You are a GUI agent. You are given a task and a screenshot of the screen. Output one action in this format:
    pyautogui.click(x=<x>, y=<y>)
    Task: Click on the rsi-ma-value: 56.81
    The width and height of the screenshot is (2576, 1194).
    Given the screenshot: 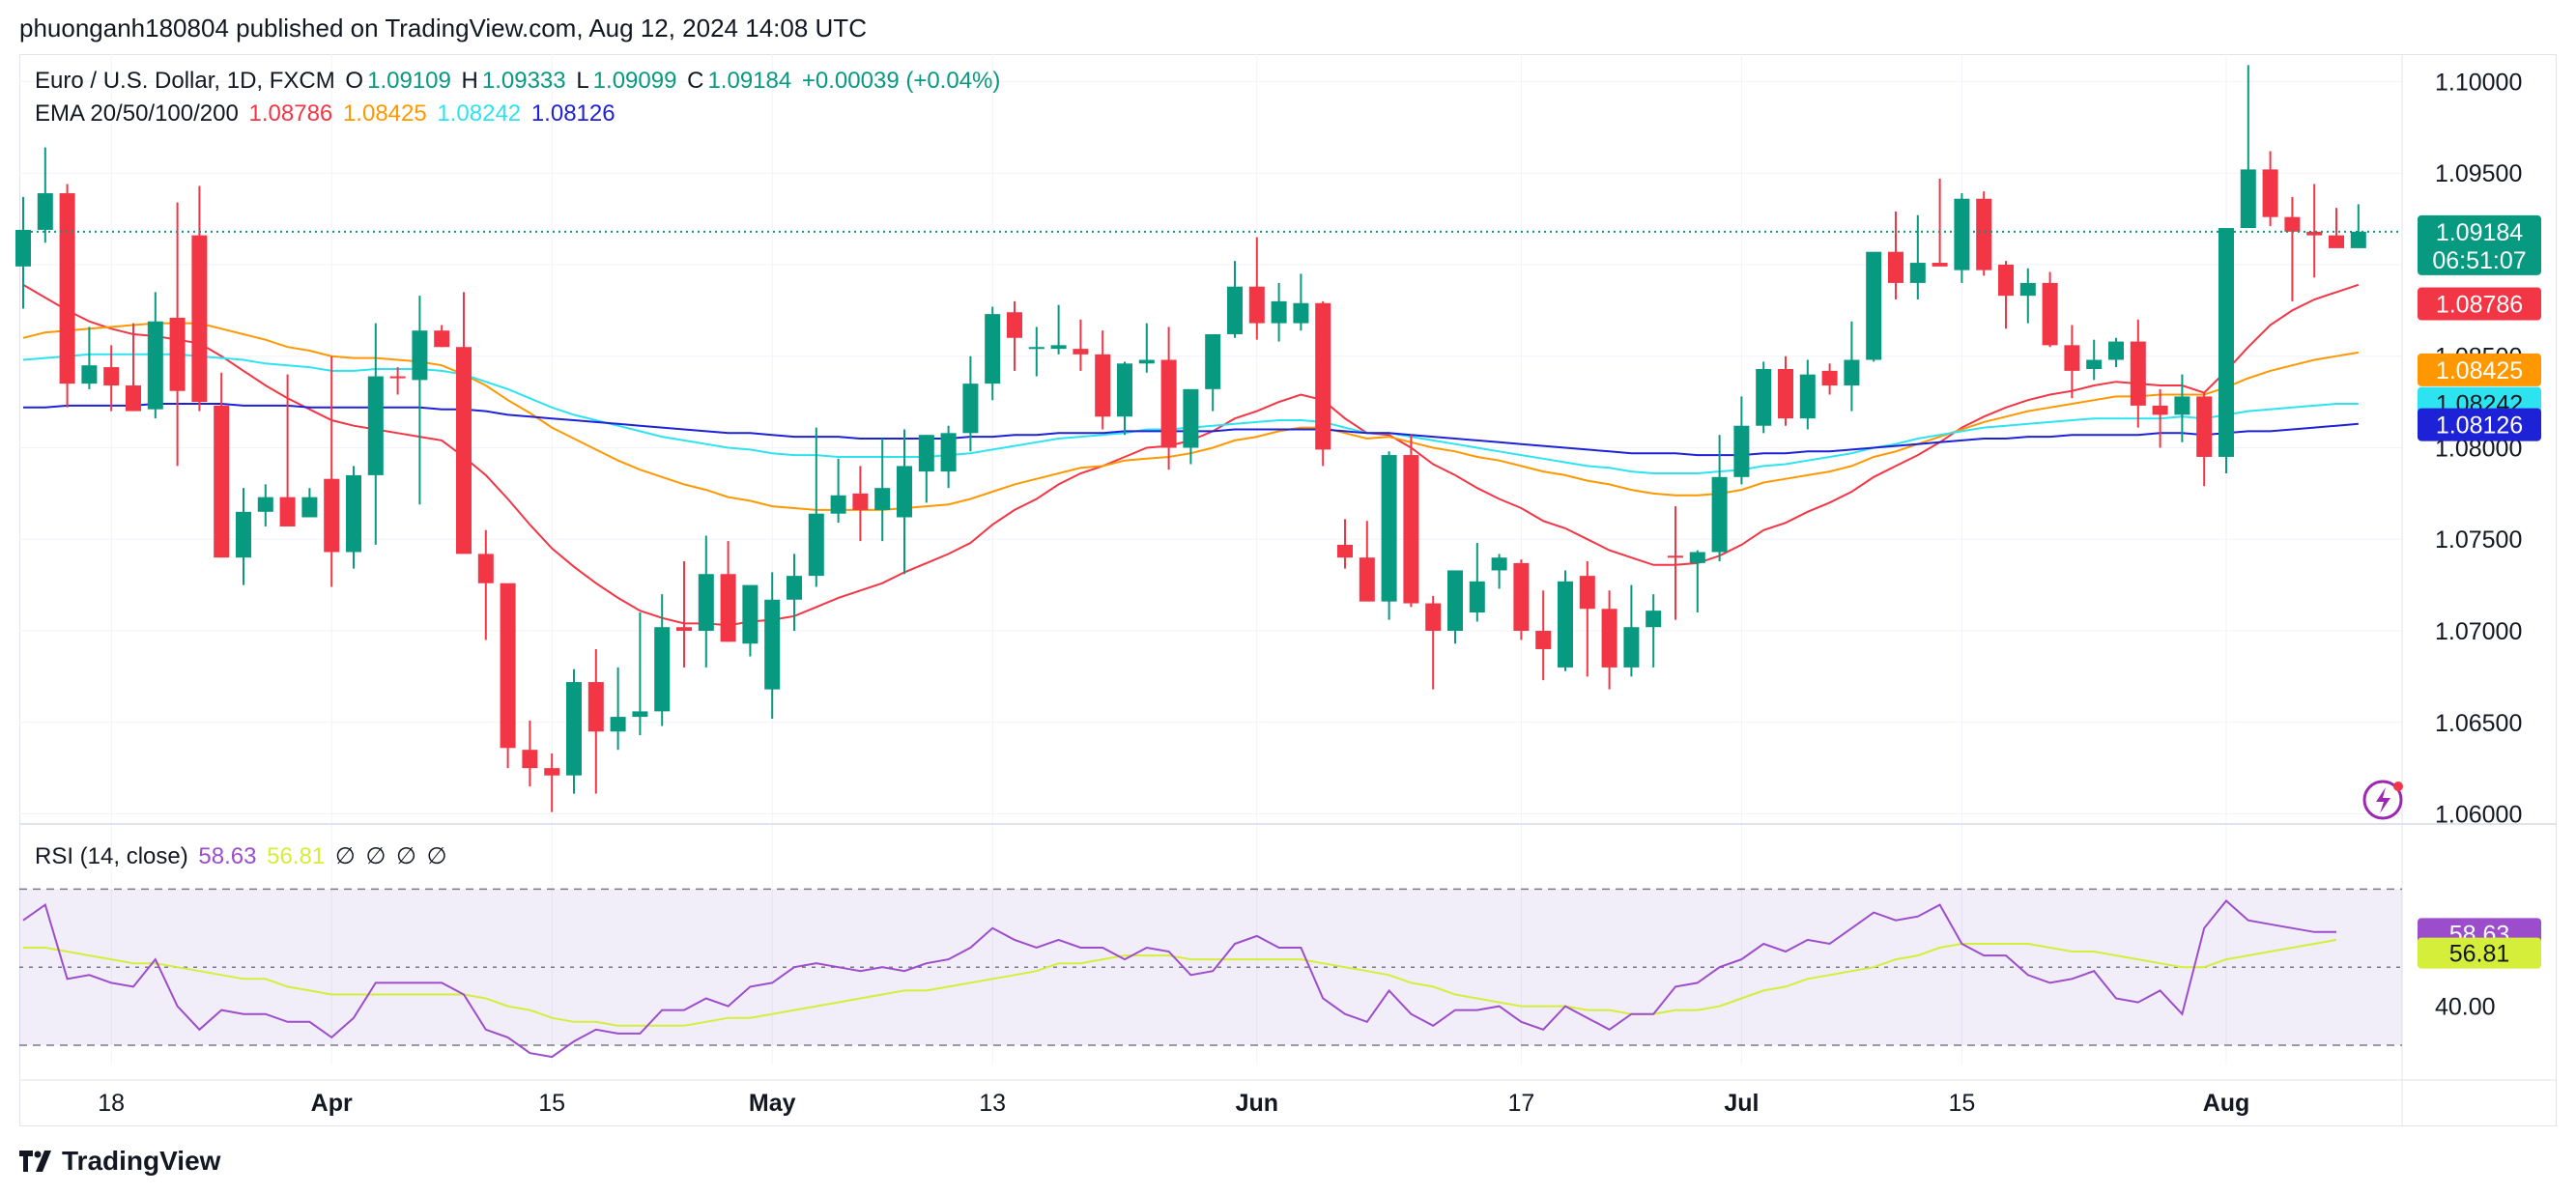 What is the action you would take?
    pyautogui.click(x=297, y=856)
    